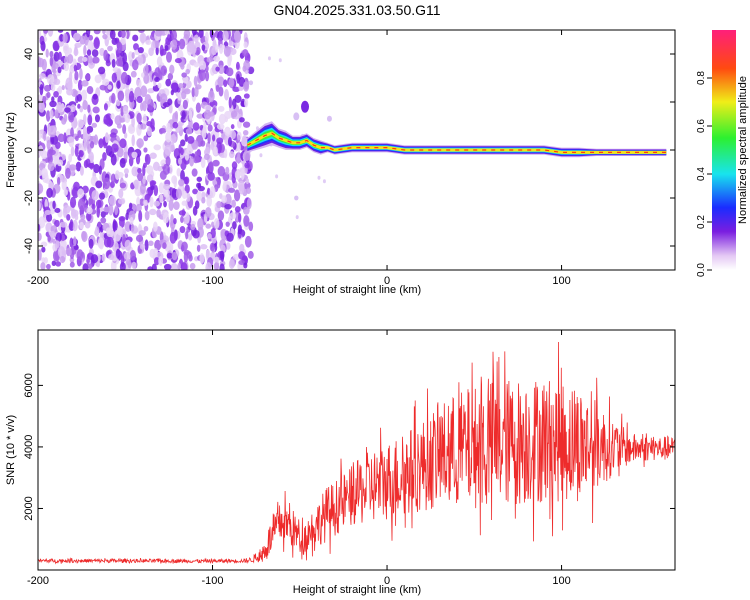 The image size is (750, 600). I want to click on y-tick-label: 4000, so click(29, 447).